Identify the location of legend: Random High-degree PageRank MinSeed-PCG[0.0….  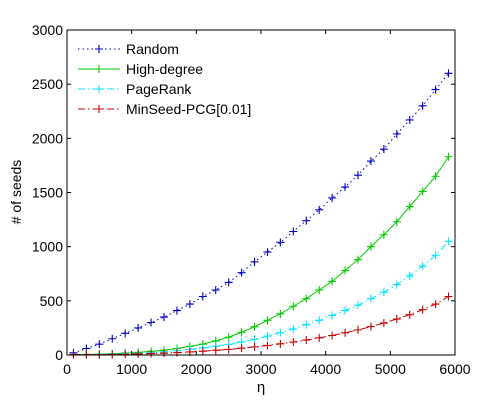
(164, 79).